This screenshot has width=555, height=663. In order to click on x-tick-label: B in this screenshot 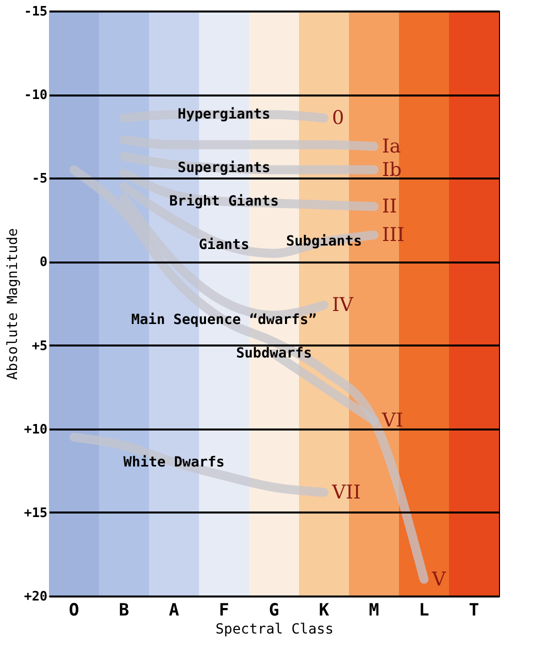, I will do `click(124, 610)`.